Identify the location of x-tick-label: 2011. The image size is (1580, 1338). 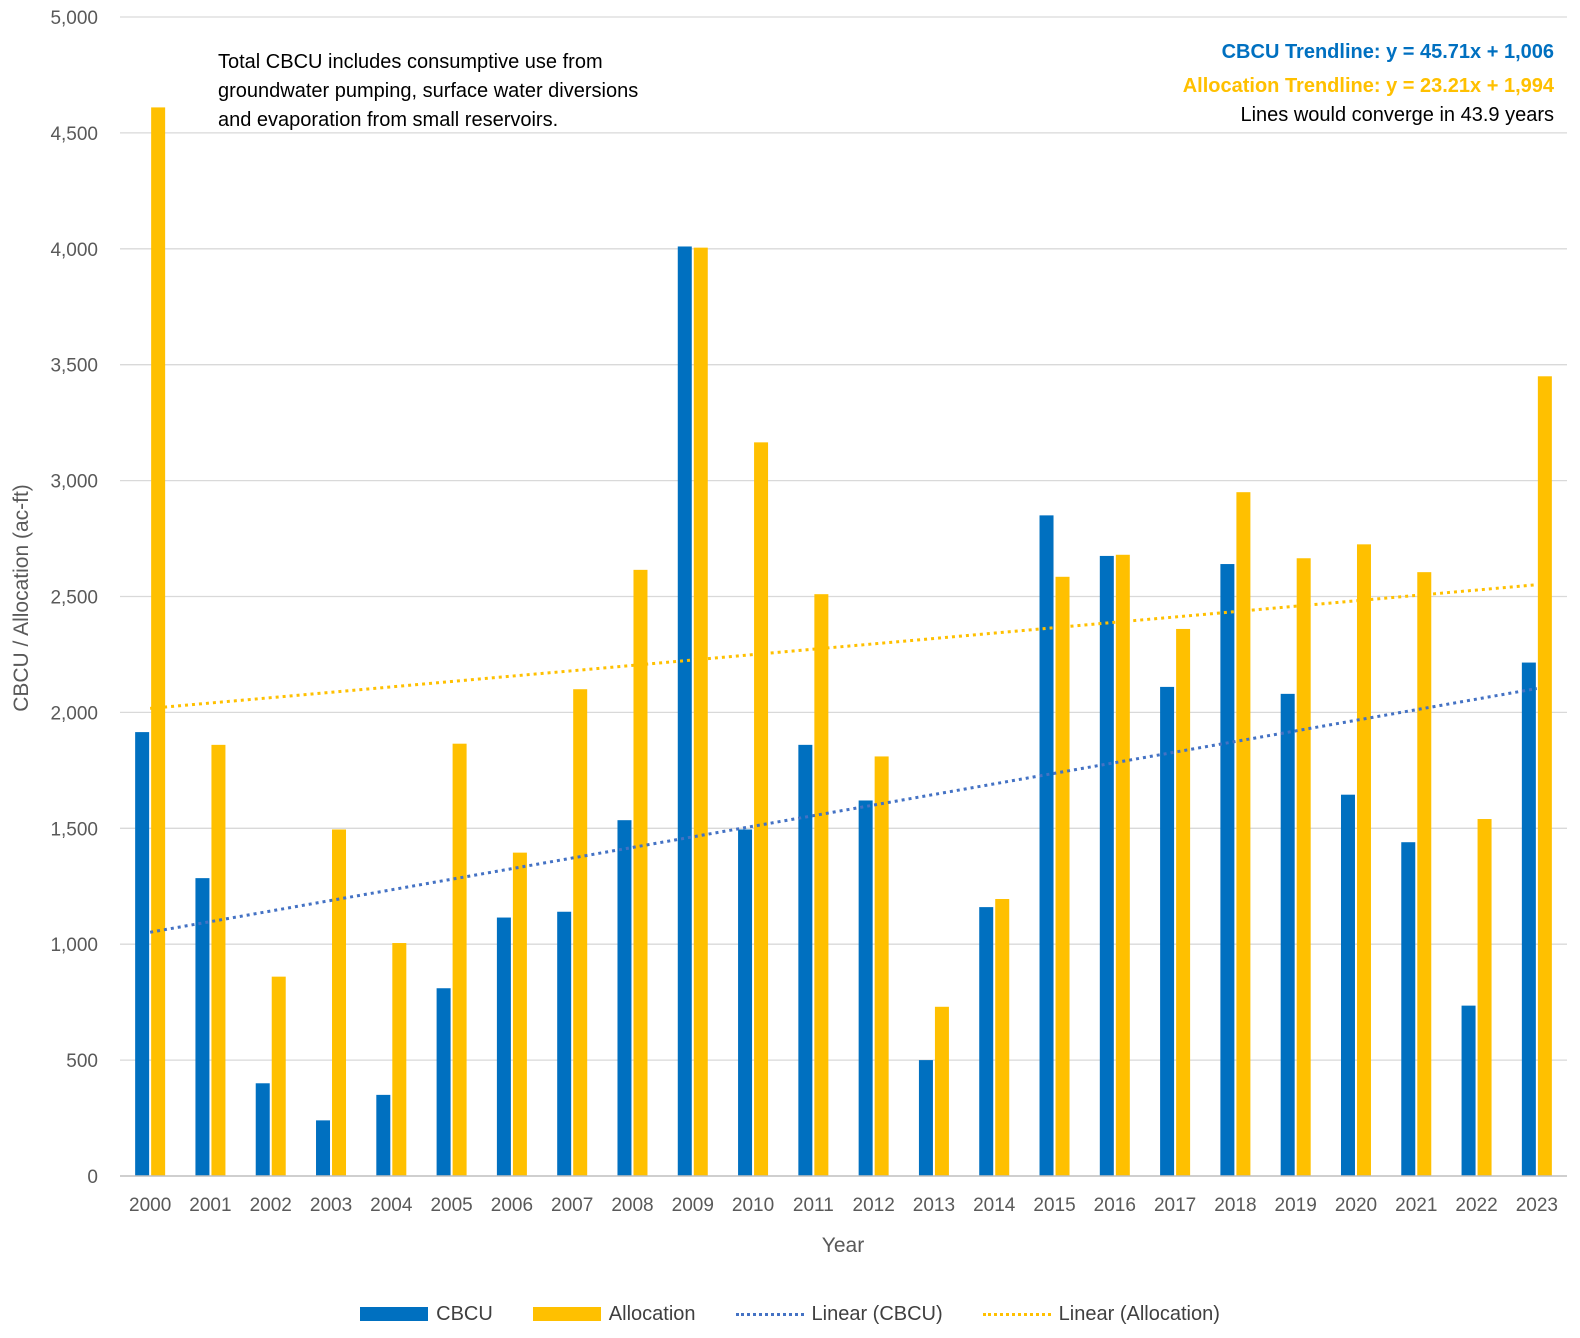
(813, 1205).